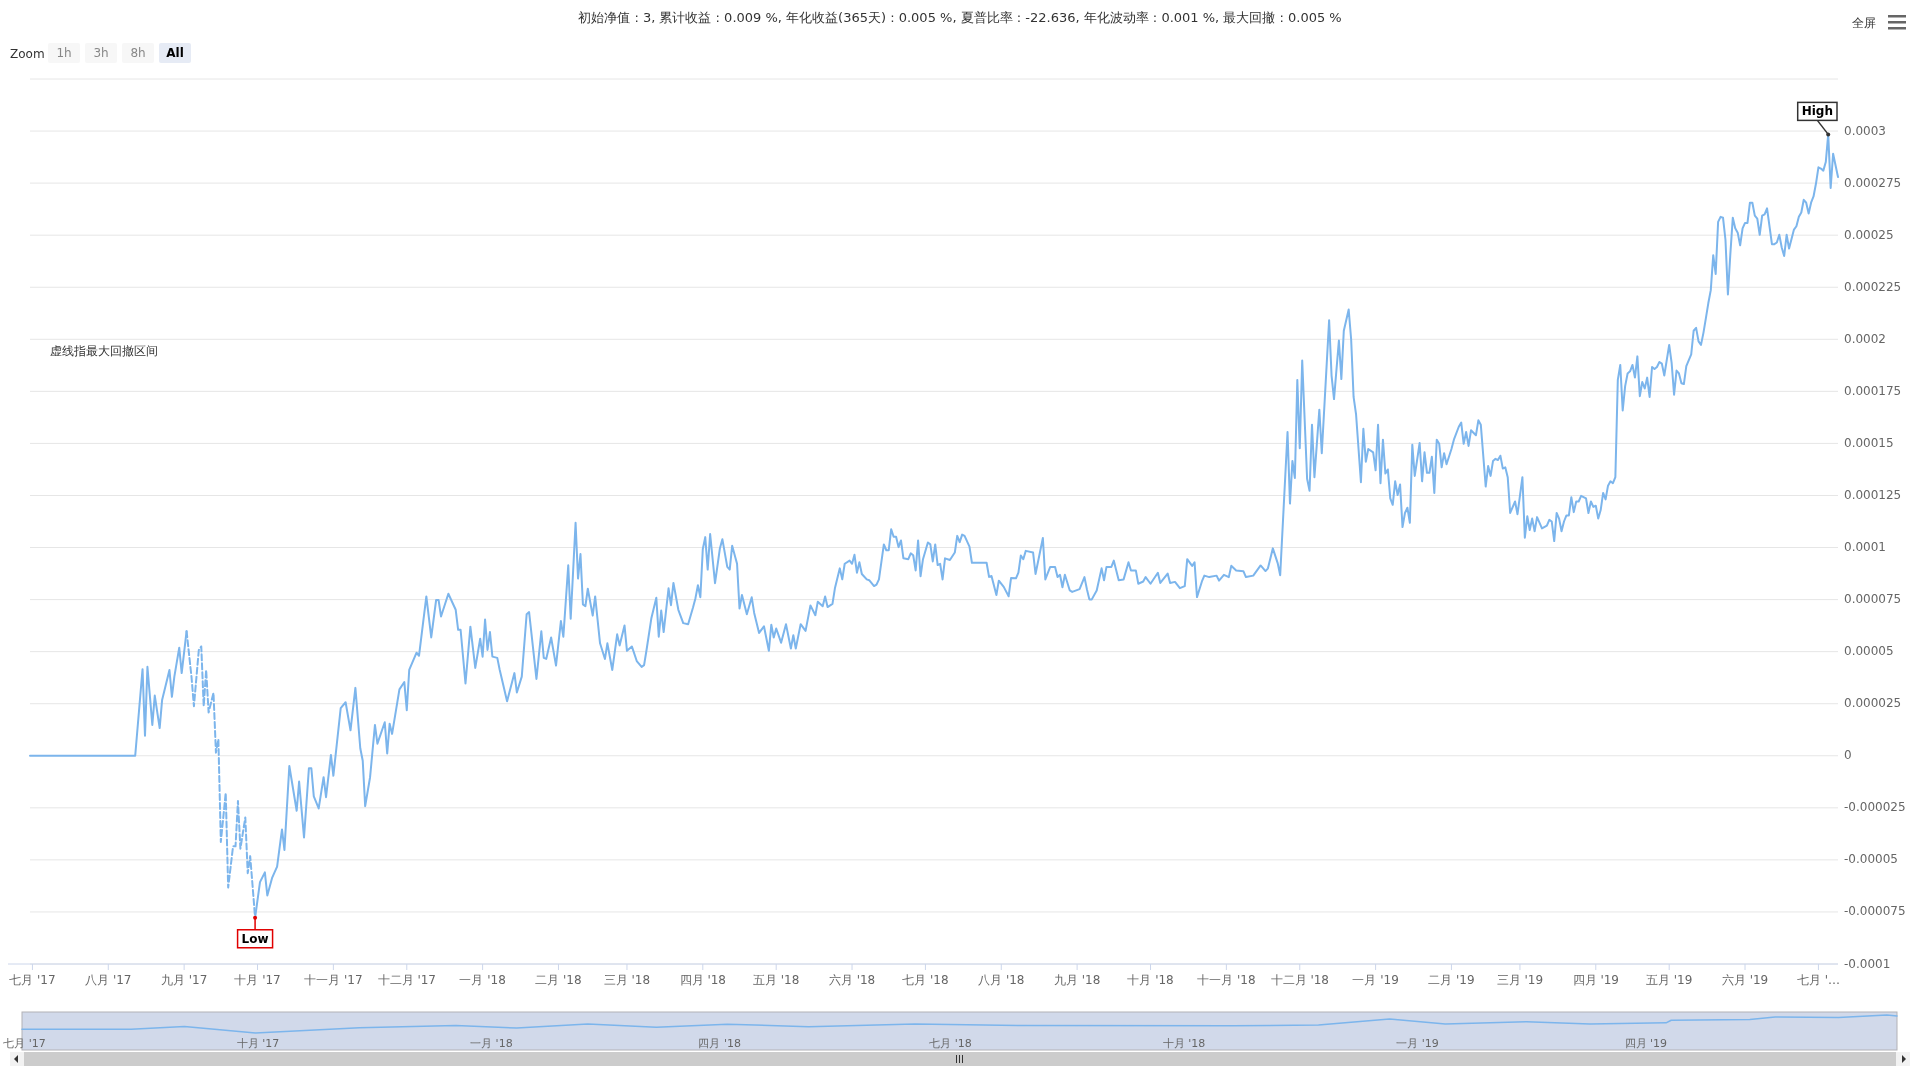  Describe the element at coordinates (1865, 338) in the screenshot. I see `y-tick-label: 0.0002` at that location.